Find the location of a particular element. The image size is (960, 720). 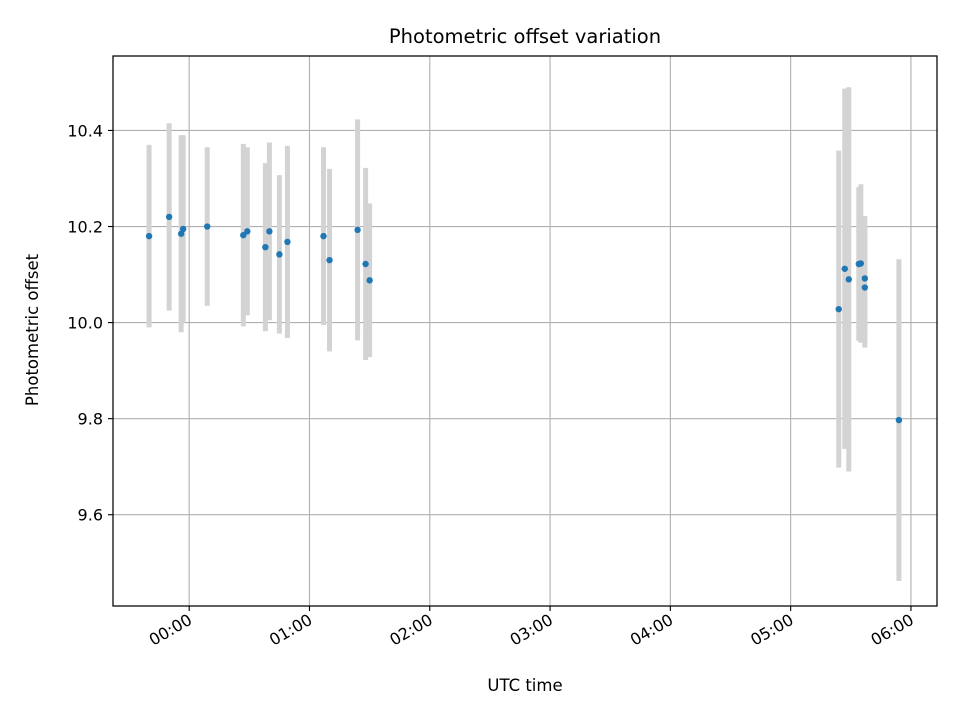

x-axis-label: UTC time is located at coordinates (524, 685).